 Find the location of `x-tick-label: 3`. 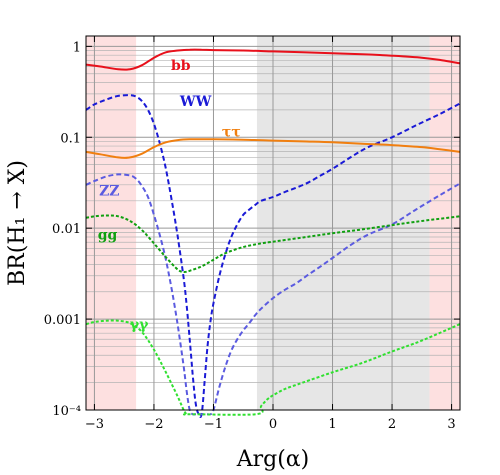

x-tick-label: 3 is located at coordinates (451, 424).